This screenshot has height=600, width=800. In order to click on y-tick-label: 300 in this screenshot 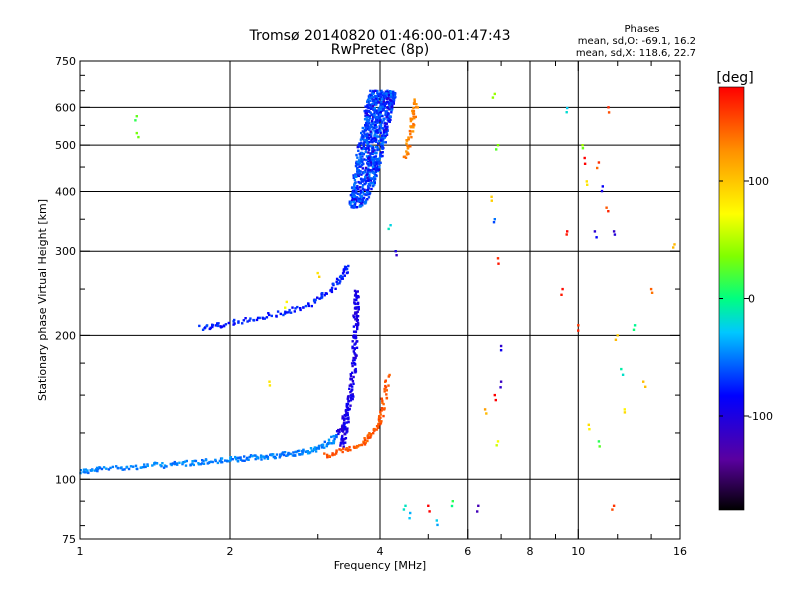, I will do `click(65, 251)`.